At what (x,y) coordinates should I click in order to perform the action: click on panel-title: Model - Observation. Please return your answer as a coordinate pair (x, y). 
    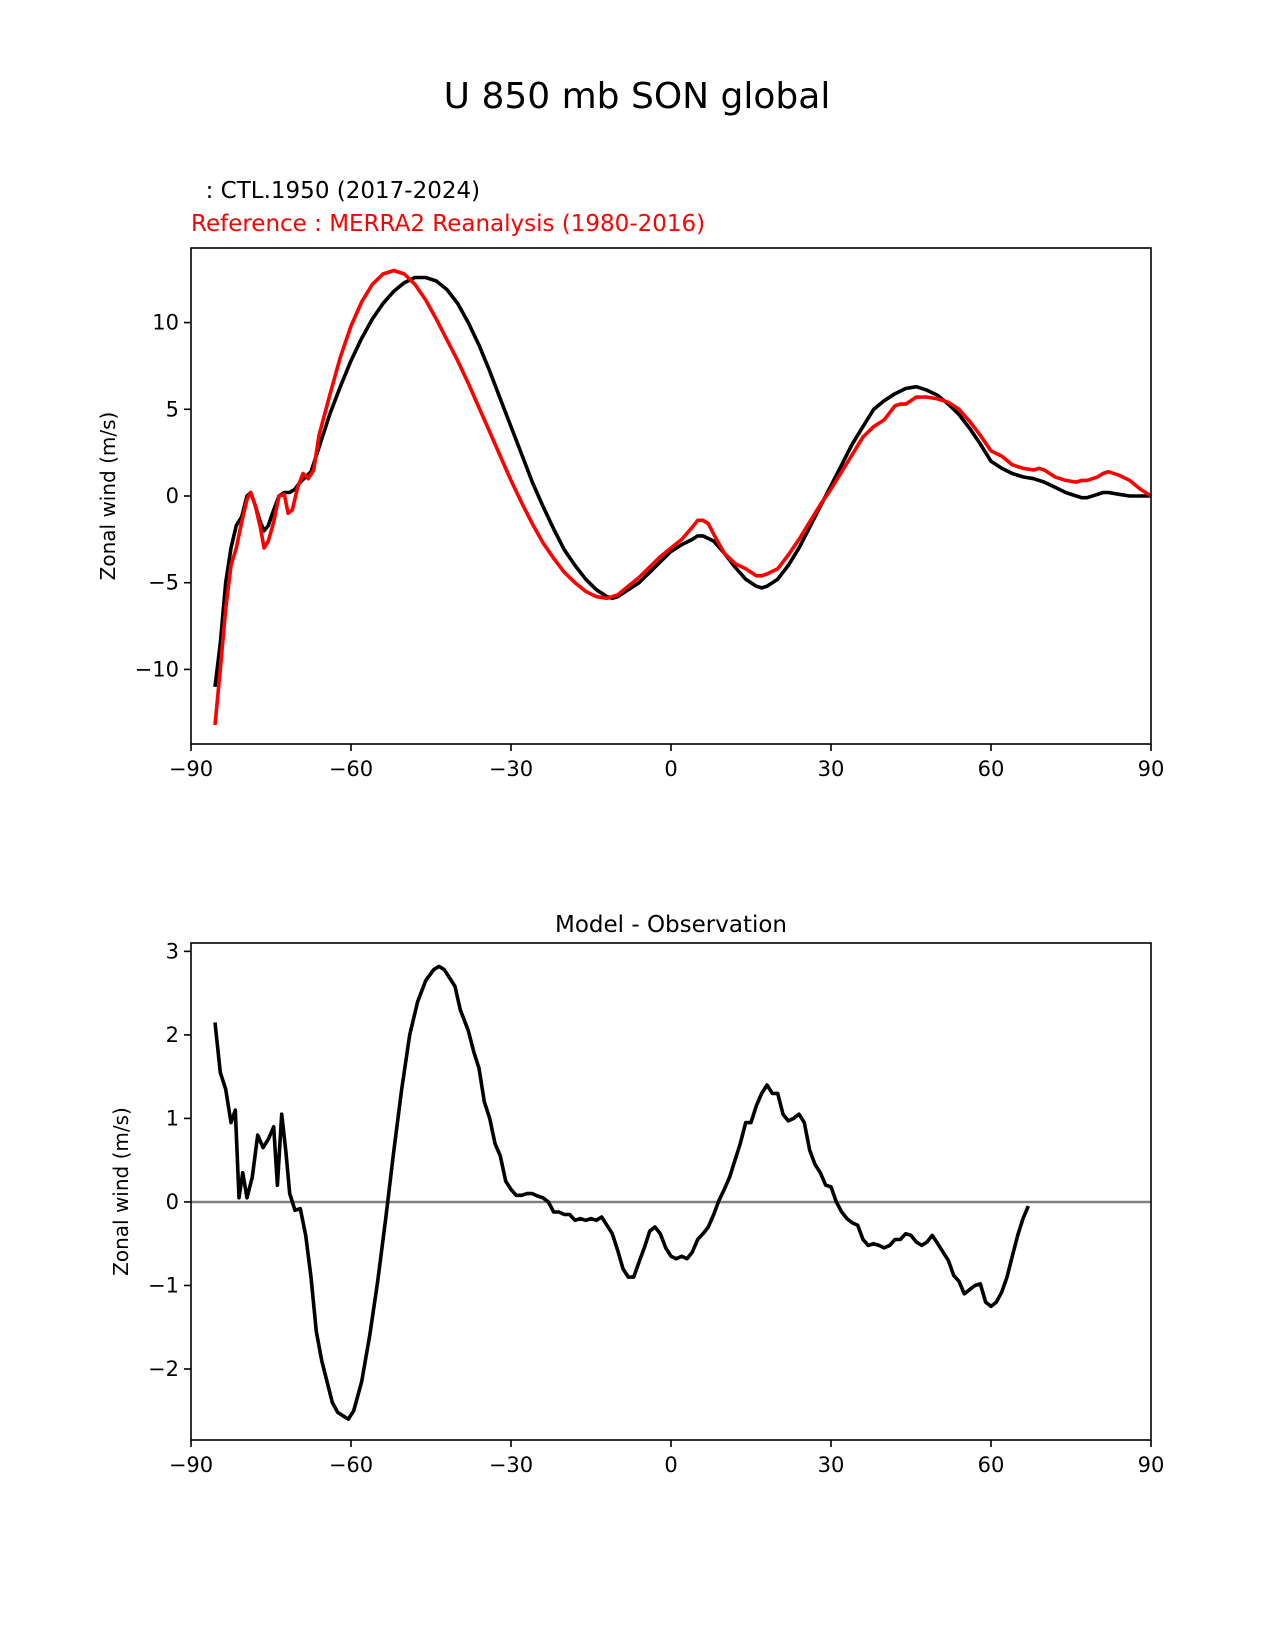
    Looking at the image, I should click on (671, 925).